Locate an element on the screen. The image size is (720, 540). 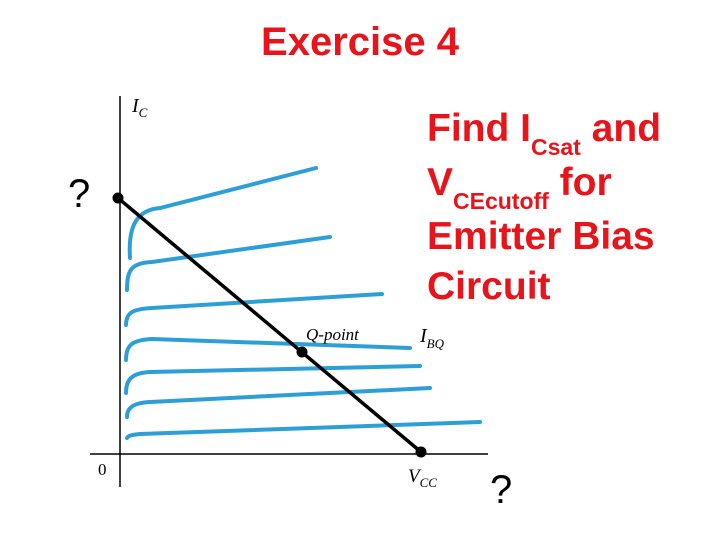
origin-label: 0 is located at coordinates (102, 469).